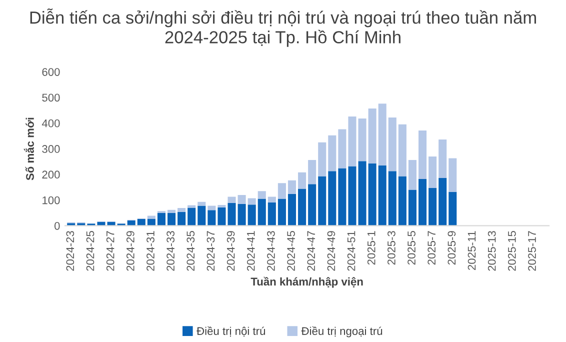  I want to click on legend-label: Điều trị nội trú, so click(231, 331).